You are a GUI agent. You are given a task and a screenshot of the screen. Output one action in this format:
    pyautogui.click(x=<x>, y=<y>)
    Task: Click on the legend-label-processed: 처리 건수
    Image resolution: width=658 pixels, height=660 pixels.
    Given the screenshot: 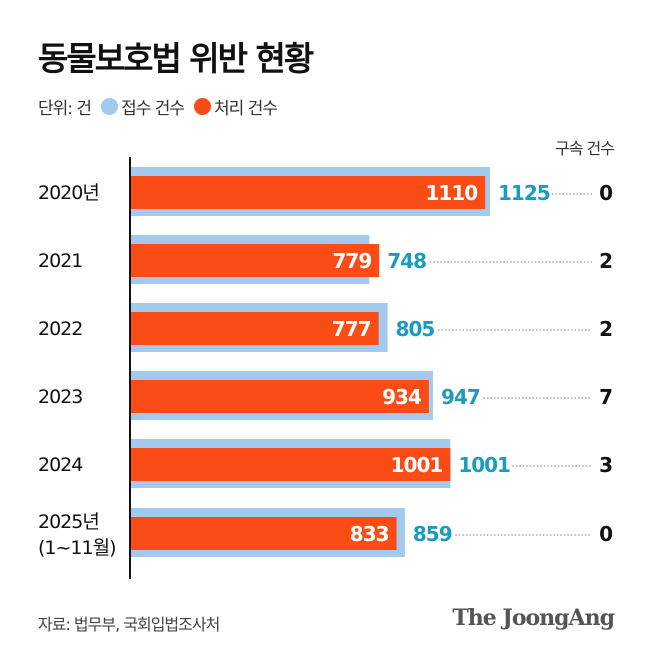 What is the action you would take?
    pyautogui.click(x=246, y=109)
    